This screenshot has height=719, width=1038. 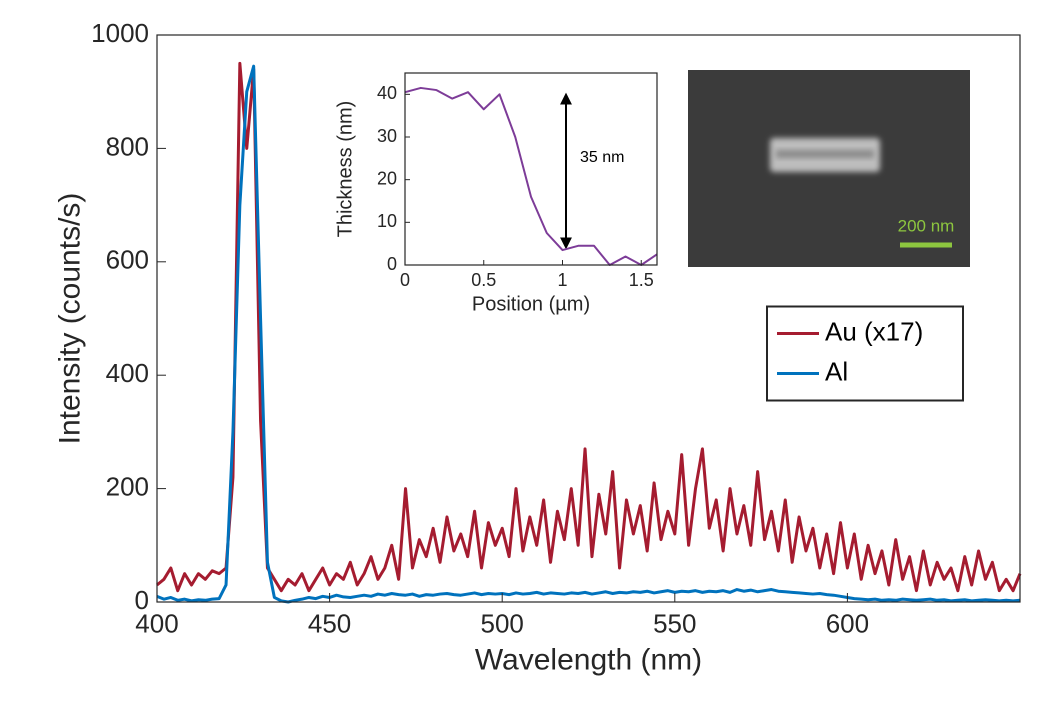 I want to click on y-tick-label: 10, so click(x=387, y=221).